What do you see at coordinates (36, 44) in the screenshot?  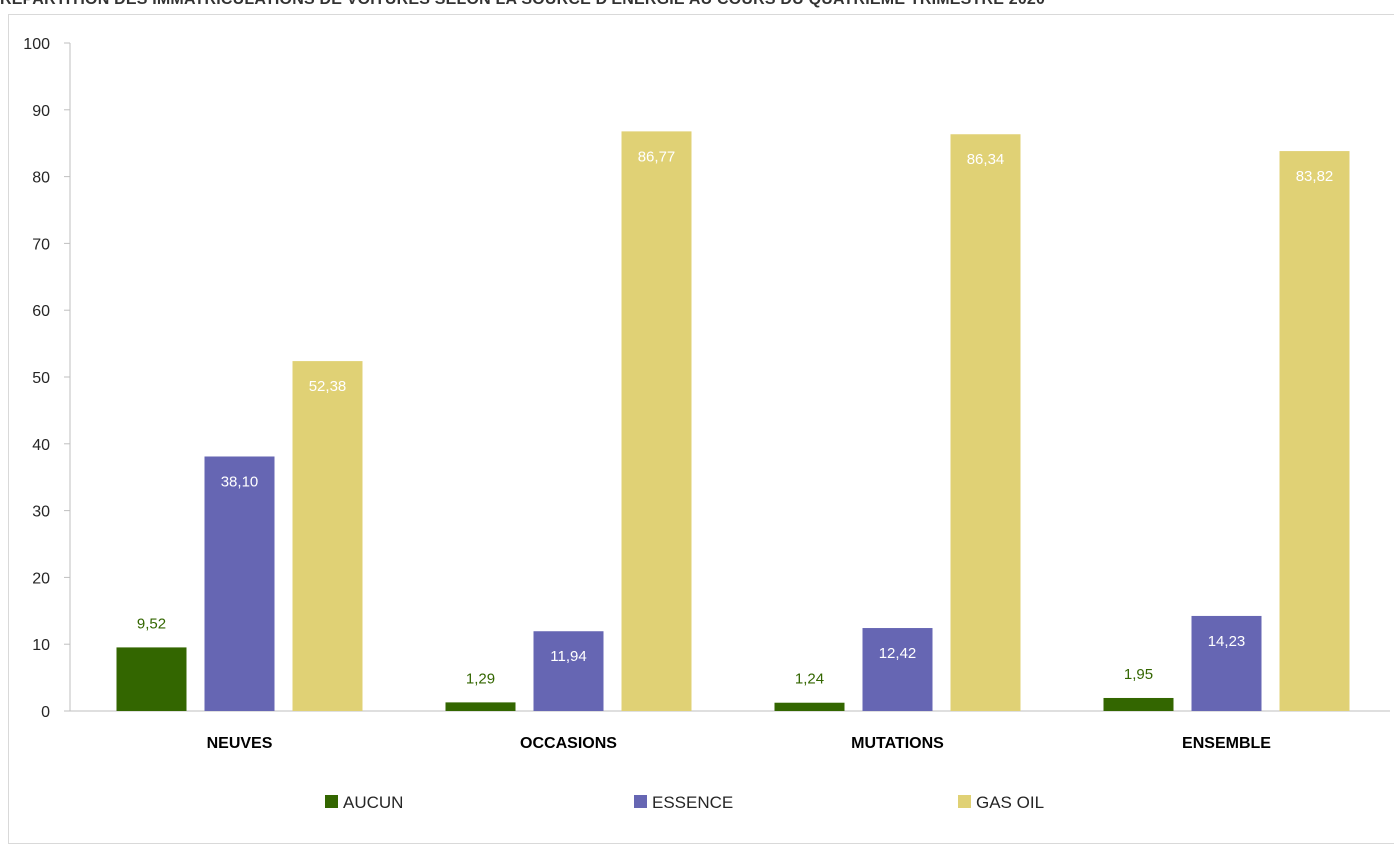 I see `y-tick-label: 100` at bounding box center [36, 44].